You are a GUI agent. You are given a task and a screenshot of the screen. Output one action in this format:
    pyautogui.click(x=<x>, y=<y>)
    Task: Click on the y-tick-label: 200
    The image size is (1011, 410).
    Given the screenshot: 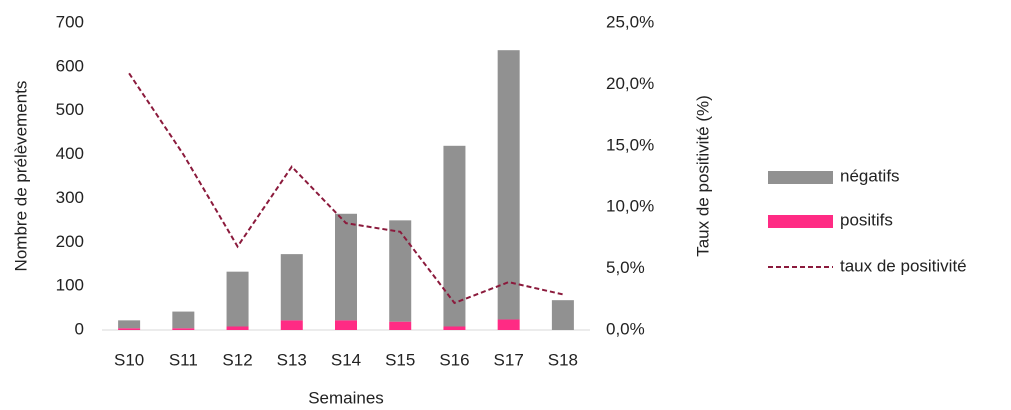 What is the action you would take?
    pyautogui.click(x=70, y=241)
    